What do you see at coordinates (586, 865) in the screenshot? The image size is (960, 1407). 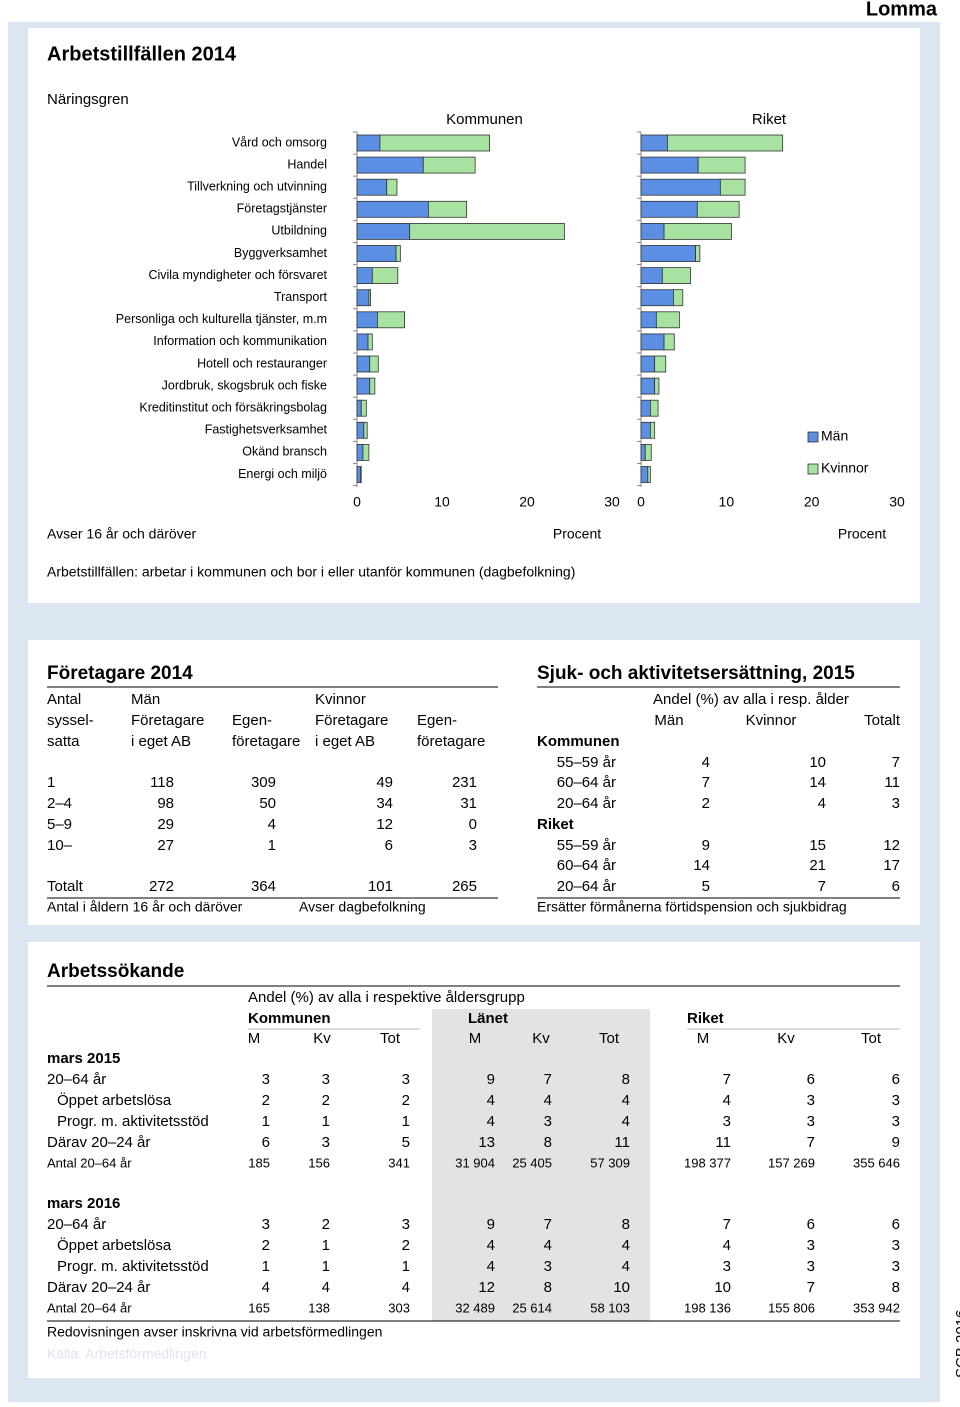 I see `table-cell: 60–64 år` at bounding box center [586, 865].